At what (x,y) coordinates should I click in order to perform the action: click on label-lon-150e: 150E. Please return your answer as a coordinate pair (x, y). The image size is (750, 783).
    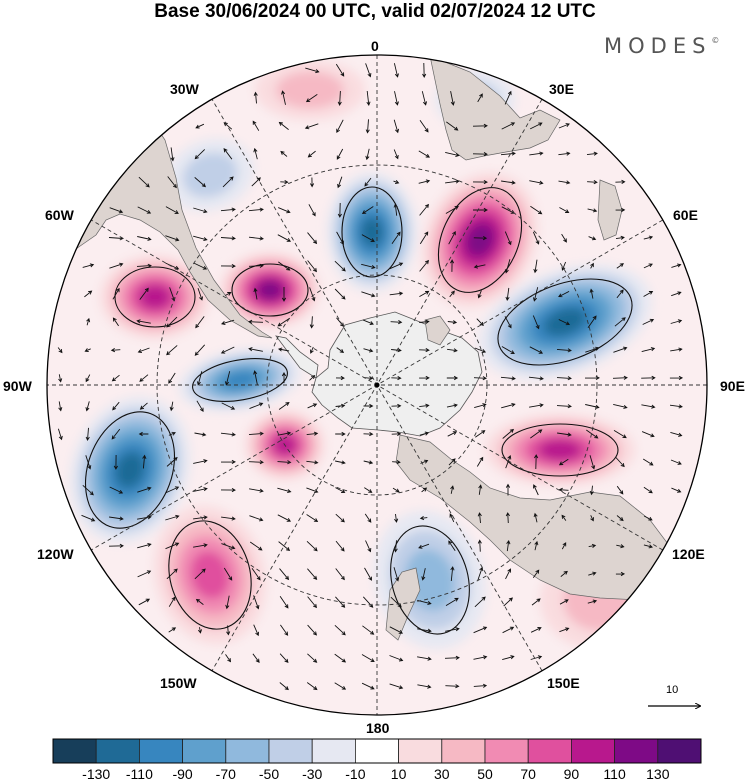
    Looking at the image, I should click on (563, 683).